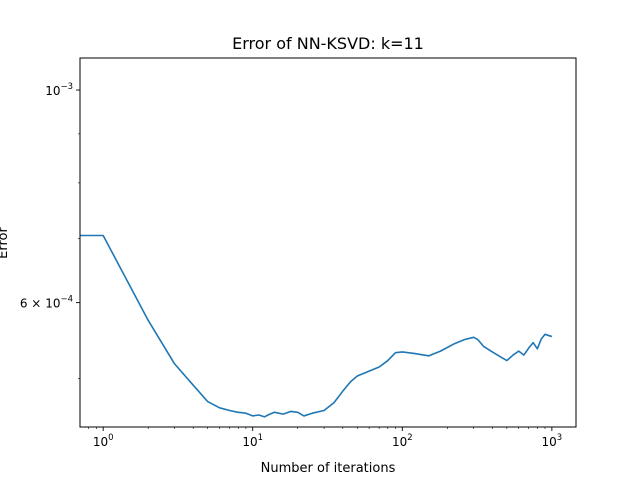 The width and height of the screenshot is (640, 480). I want to click on chart-title: Error of NN-KSVD: k=11, so click(328, 43).